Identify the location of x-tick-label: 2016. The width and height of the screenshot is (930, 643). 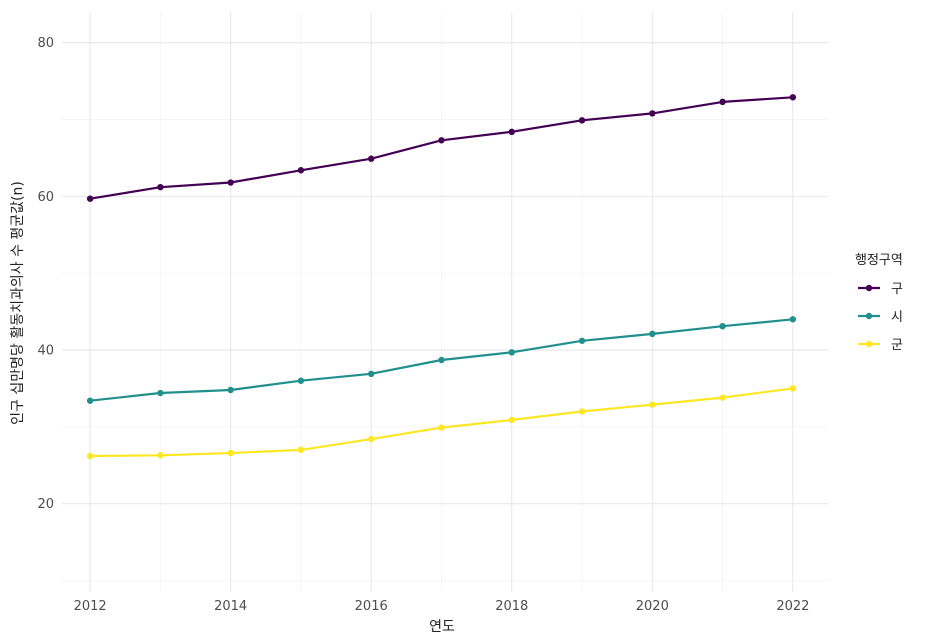
(371, 606).